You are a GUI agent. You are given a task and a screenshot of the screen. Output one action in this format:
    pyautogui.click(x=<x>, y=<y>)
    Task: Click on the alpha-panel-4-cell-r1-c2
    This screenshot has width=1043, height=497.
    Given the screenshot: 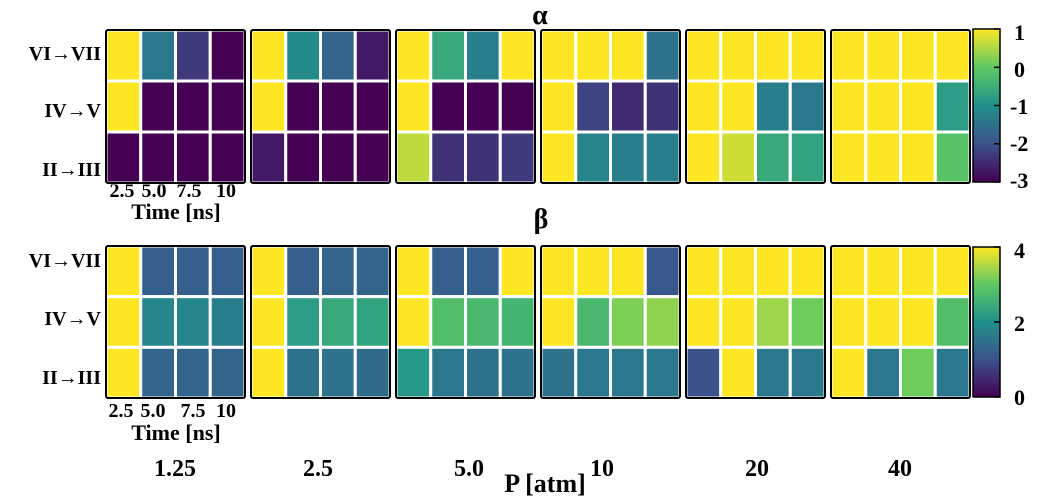 What is the action you would take?
    pyautogui.click(x=773, y=106)
    